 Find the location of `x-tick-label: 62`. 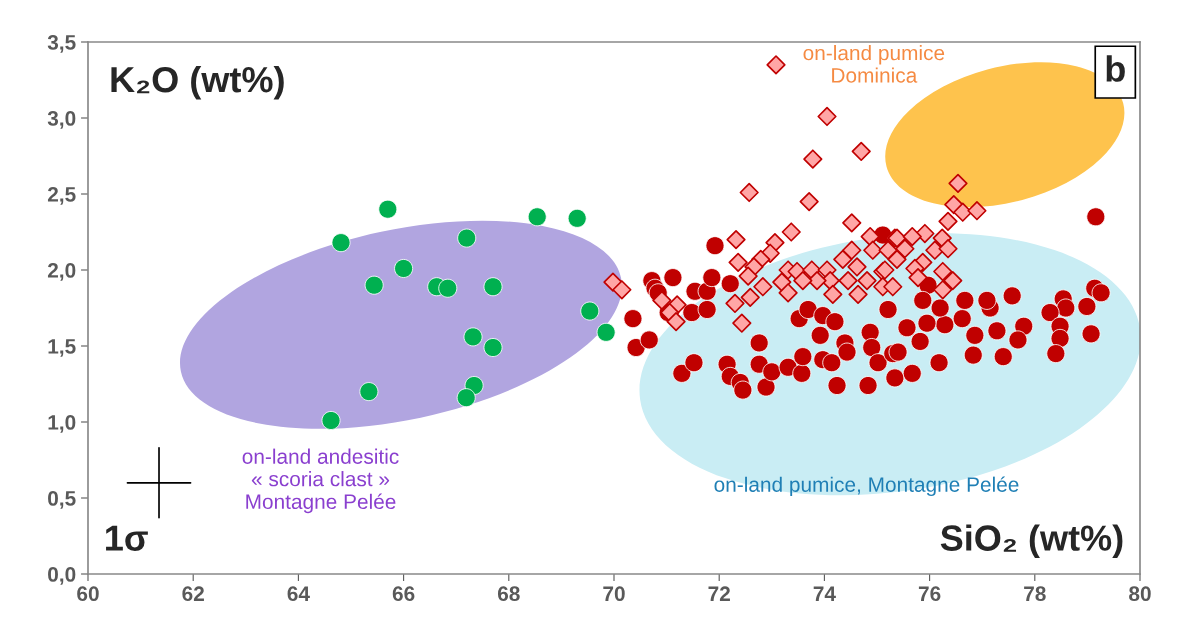

x-tick-label: 62 is located at coordinates (193, 594).